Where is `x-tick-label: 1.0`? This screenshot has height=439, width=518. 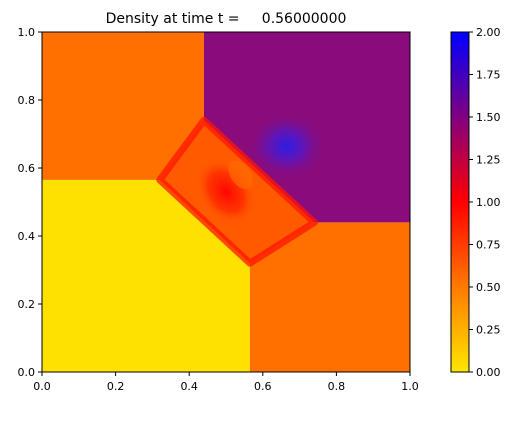 x-tick-label: 1.0 is located at coordinates (410, 386).